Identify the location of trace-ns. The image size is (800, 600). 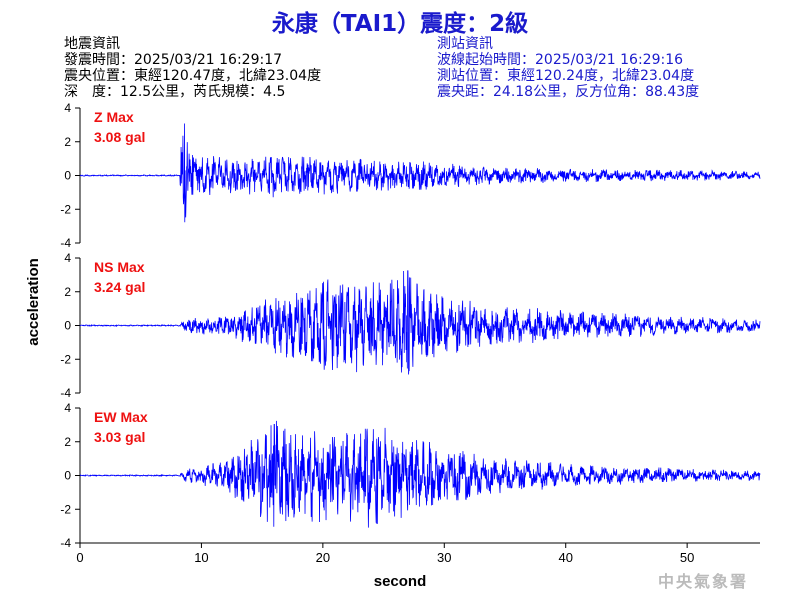
(420, 322).